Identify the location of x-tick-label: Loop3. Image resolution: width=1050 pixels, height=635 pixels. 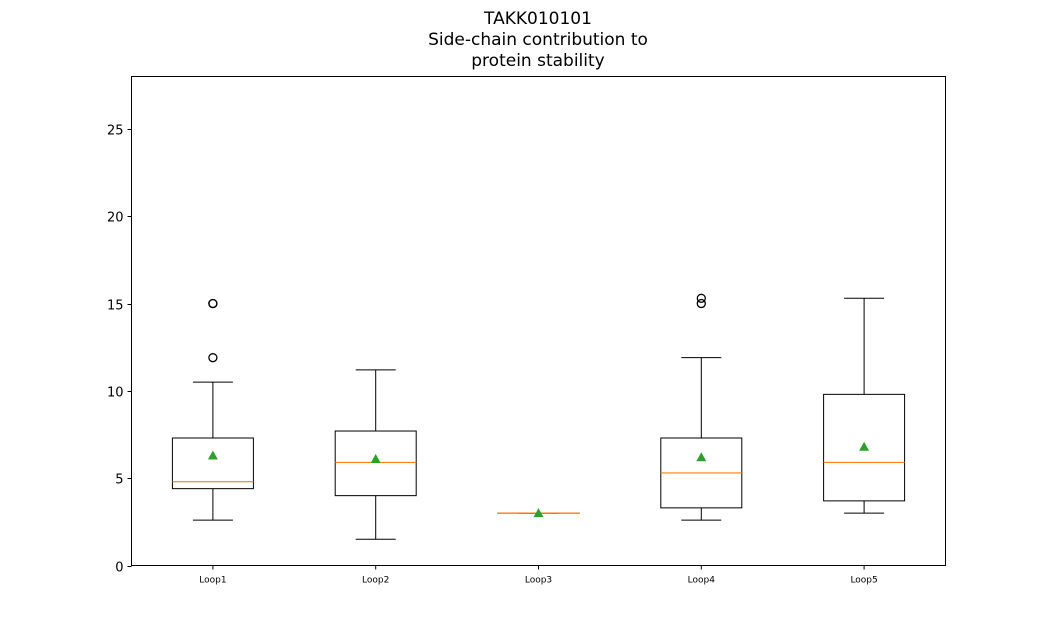
(538, 581).